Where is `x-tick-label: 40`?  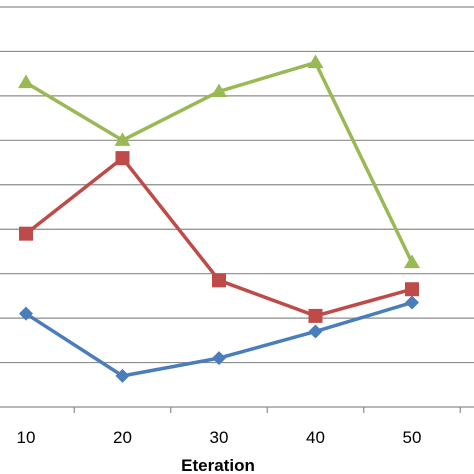
x-tick-label: 40 is located at coordinates (315, 437).